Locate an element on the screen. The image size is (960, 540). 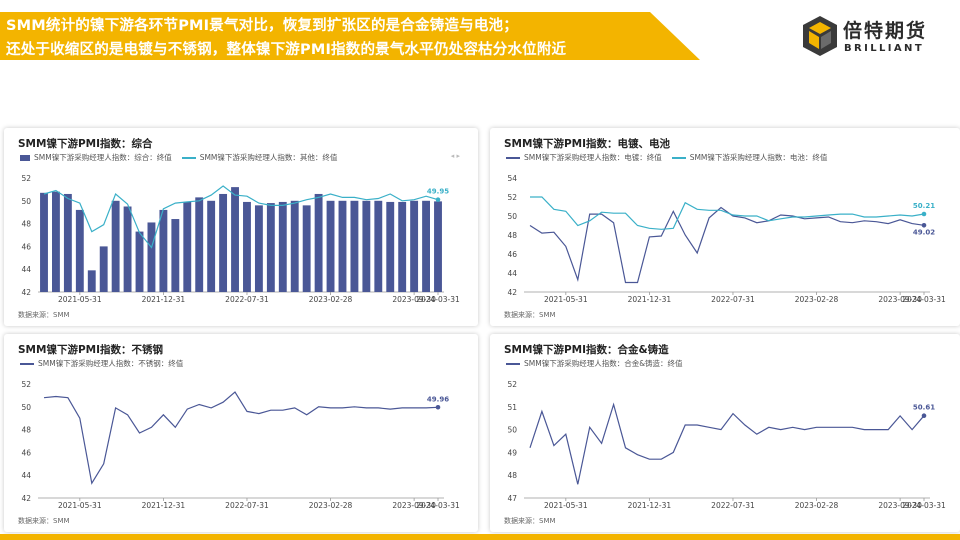
series-end-label: 50.61 is located at coordinates (924, 408).